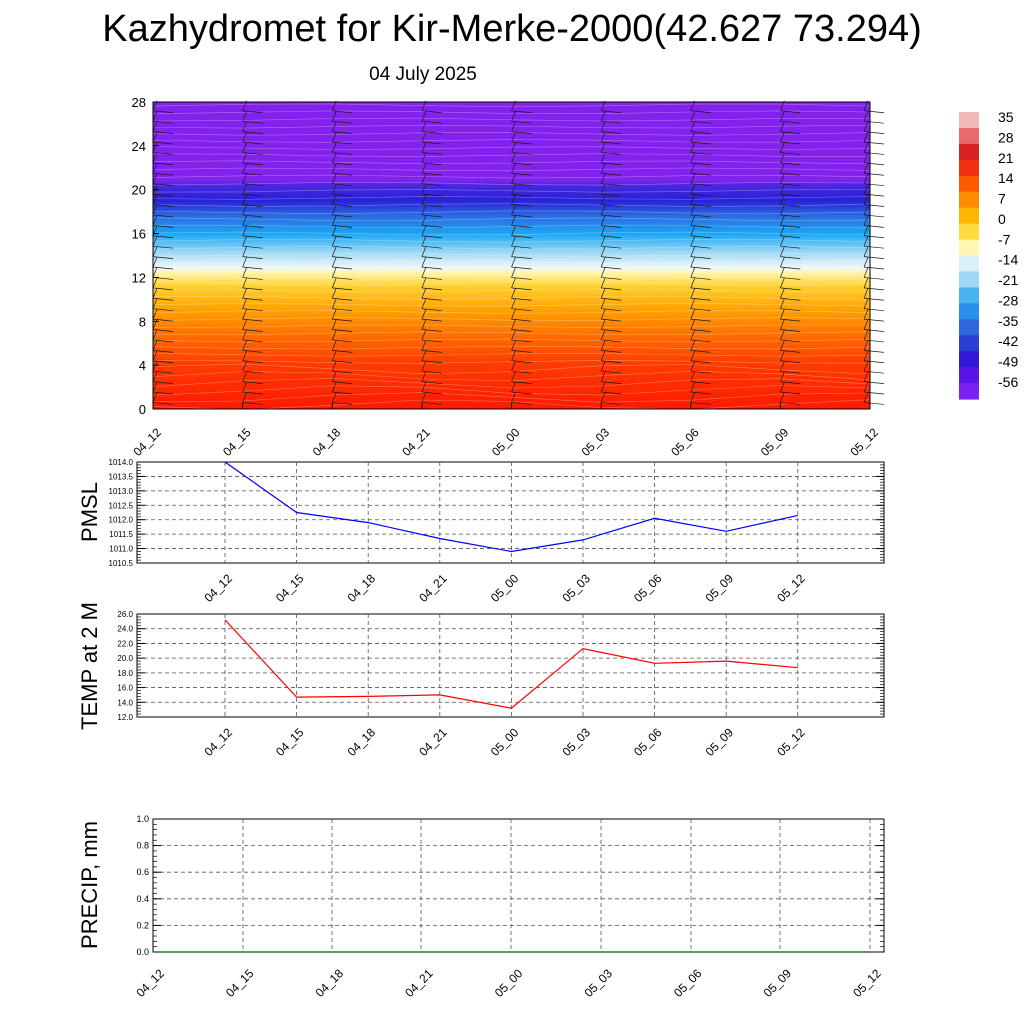 The image size is (1024, 1024). I want to click on y-tick-label: 0.2, so click(142, 925).